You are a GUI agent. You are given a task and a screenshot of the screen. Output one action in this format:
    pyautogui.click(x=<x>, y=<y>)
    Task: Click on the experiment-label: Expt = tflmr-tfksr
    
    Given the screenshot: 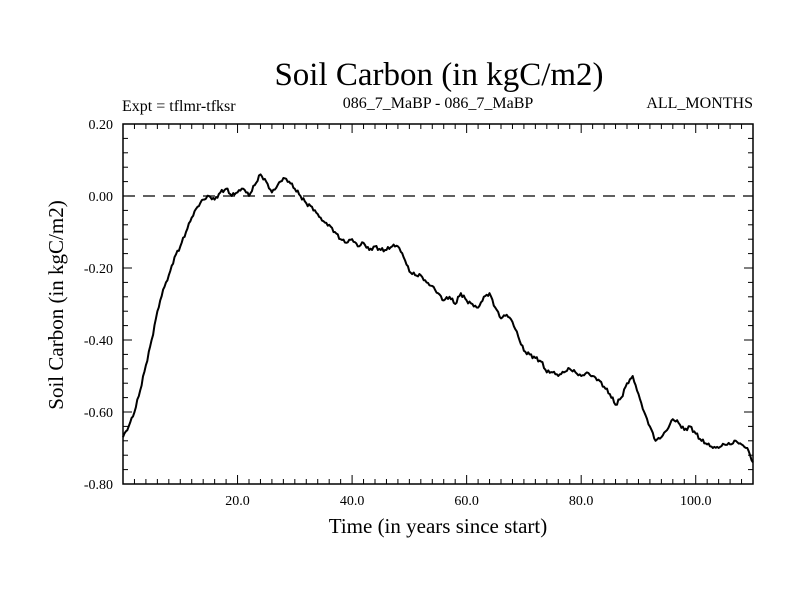 What is the action you would take?
    pyautogui.click(x=179, y=106)
    